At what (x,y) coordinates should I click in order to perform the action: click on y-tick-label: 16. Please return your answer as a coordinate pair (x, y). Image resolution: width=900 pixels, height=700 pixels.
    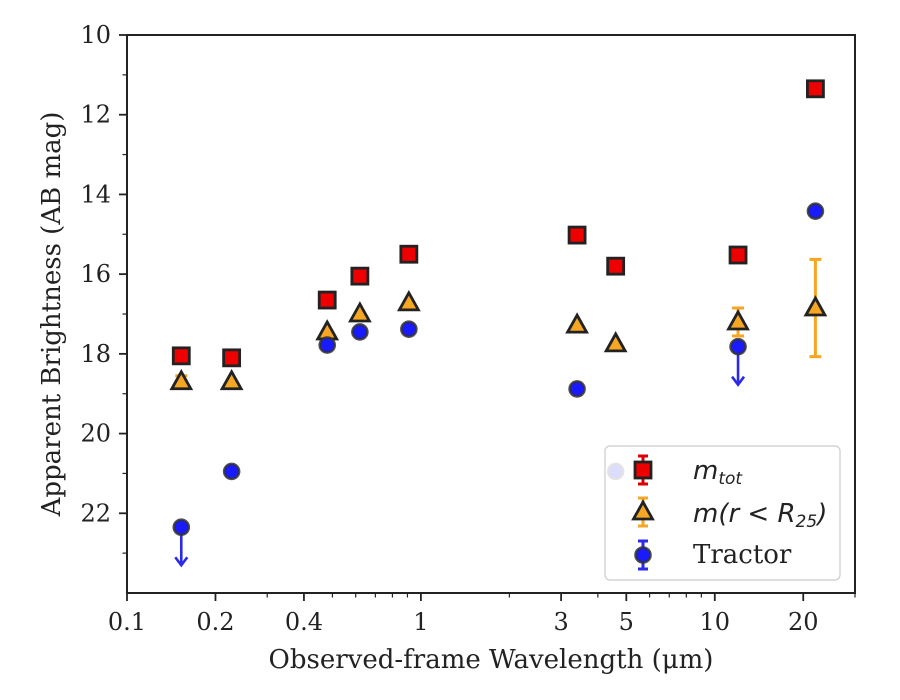
    Looking at the image, I should click on (95, 274).